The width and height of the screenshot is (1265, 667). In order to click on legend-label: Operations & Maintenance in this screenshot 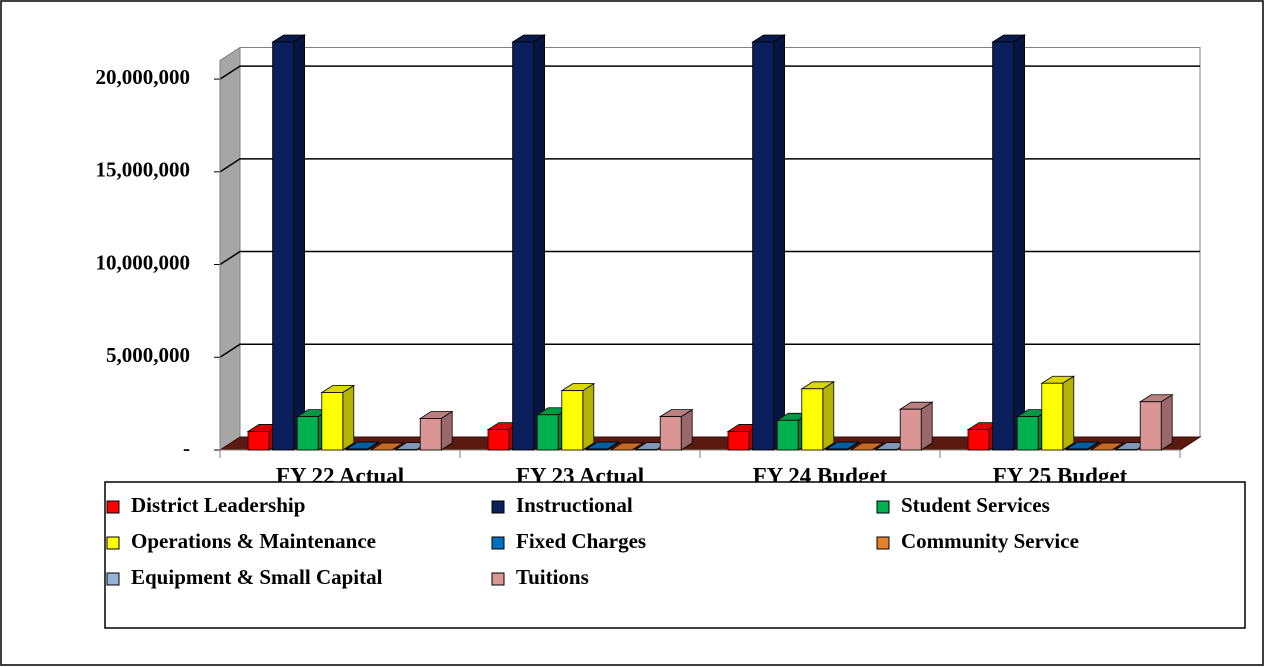, I will do `click(253, 541)`.